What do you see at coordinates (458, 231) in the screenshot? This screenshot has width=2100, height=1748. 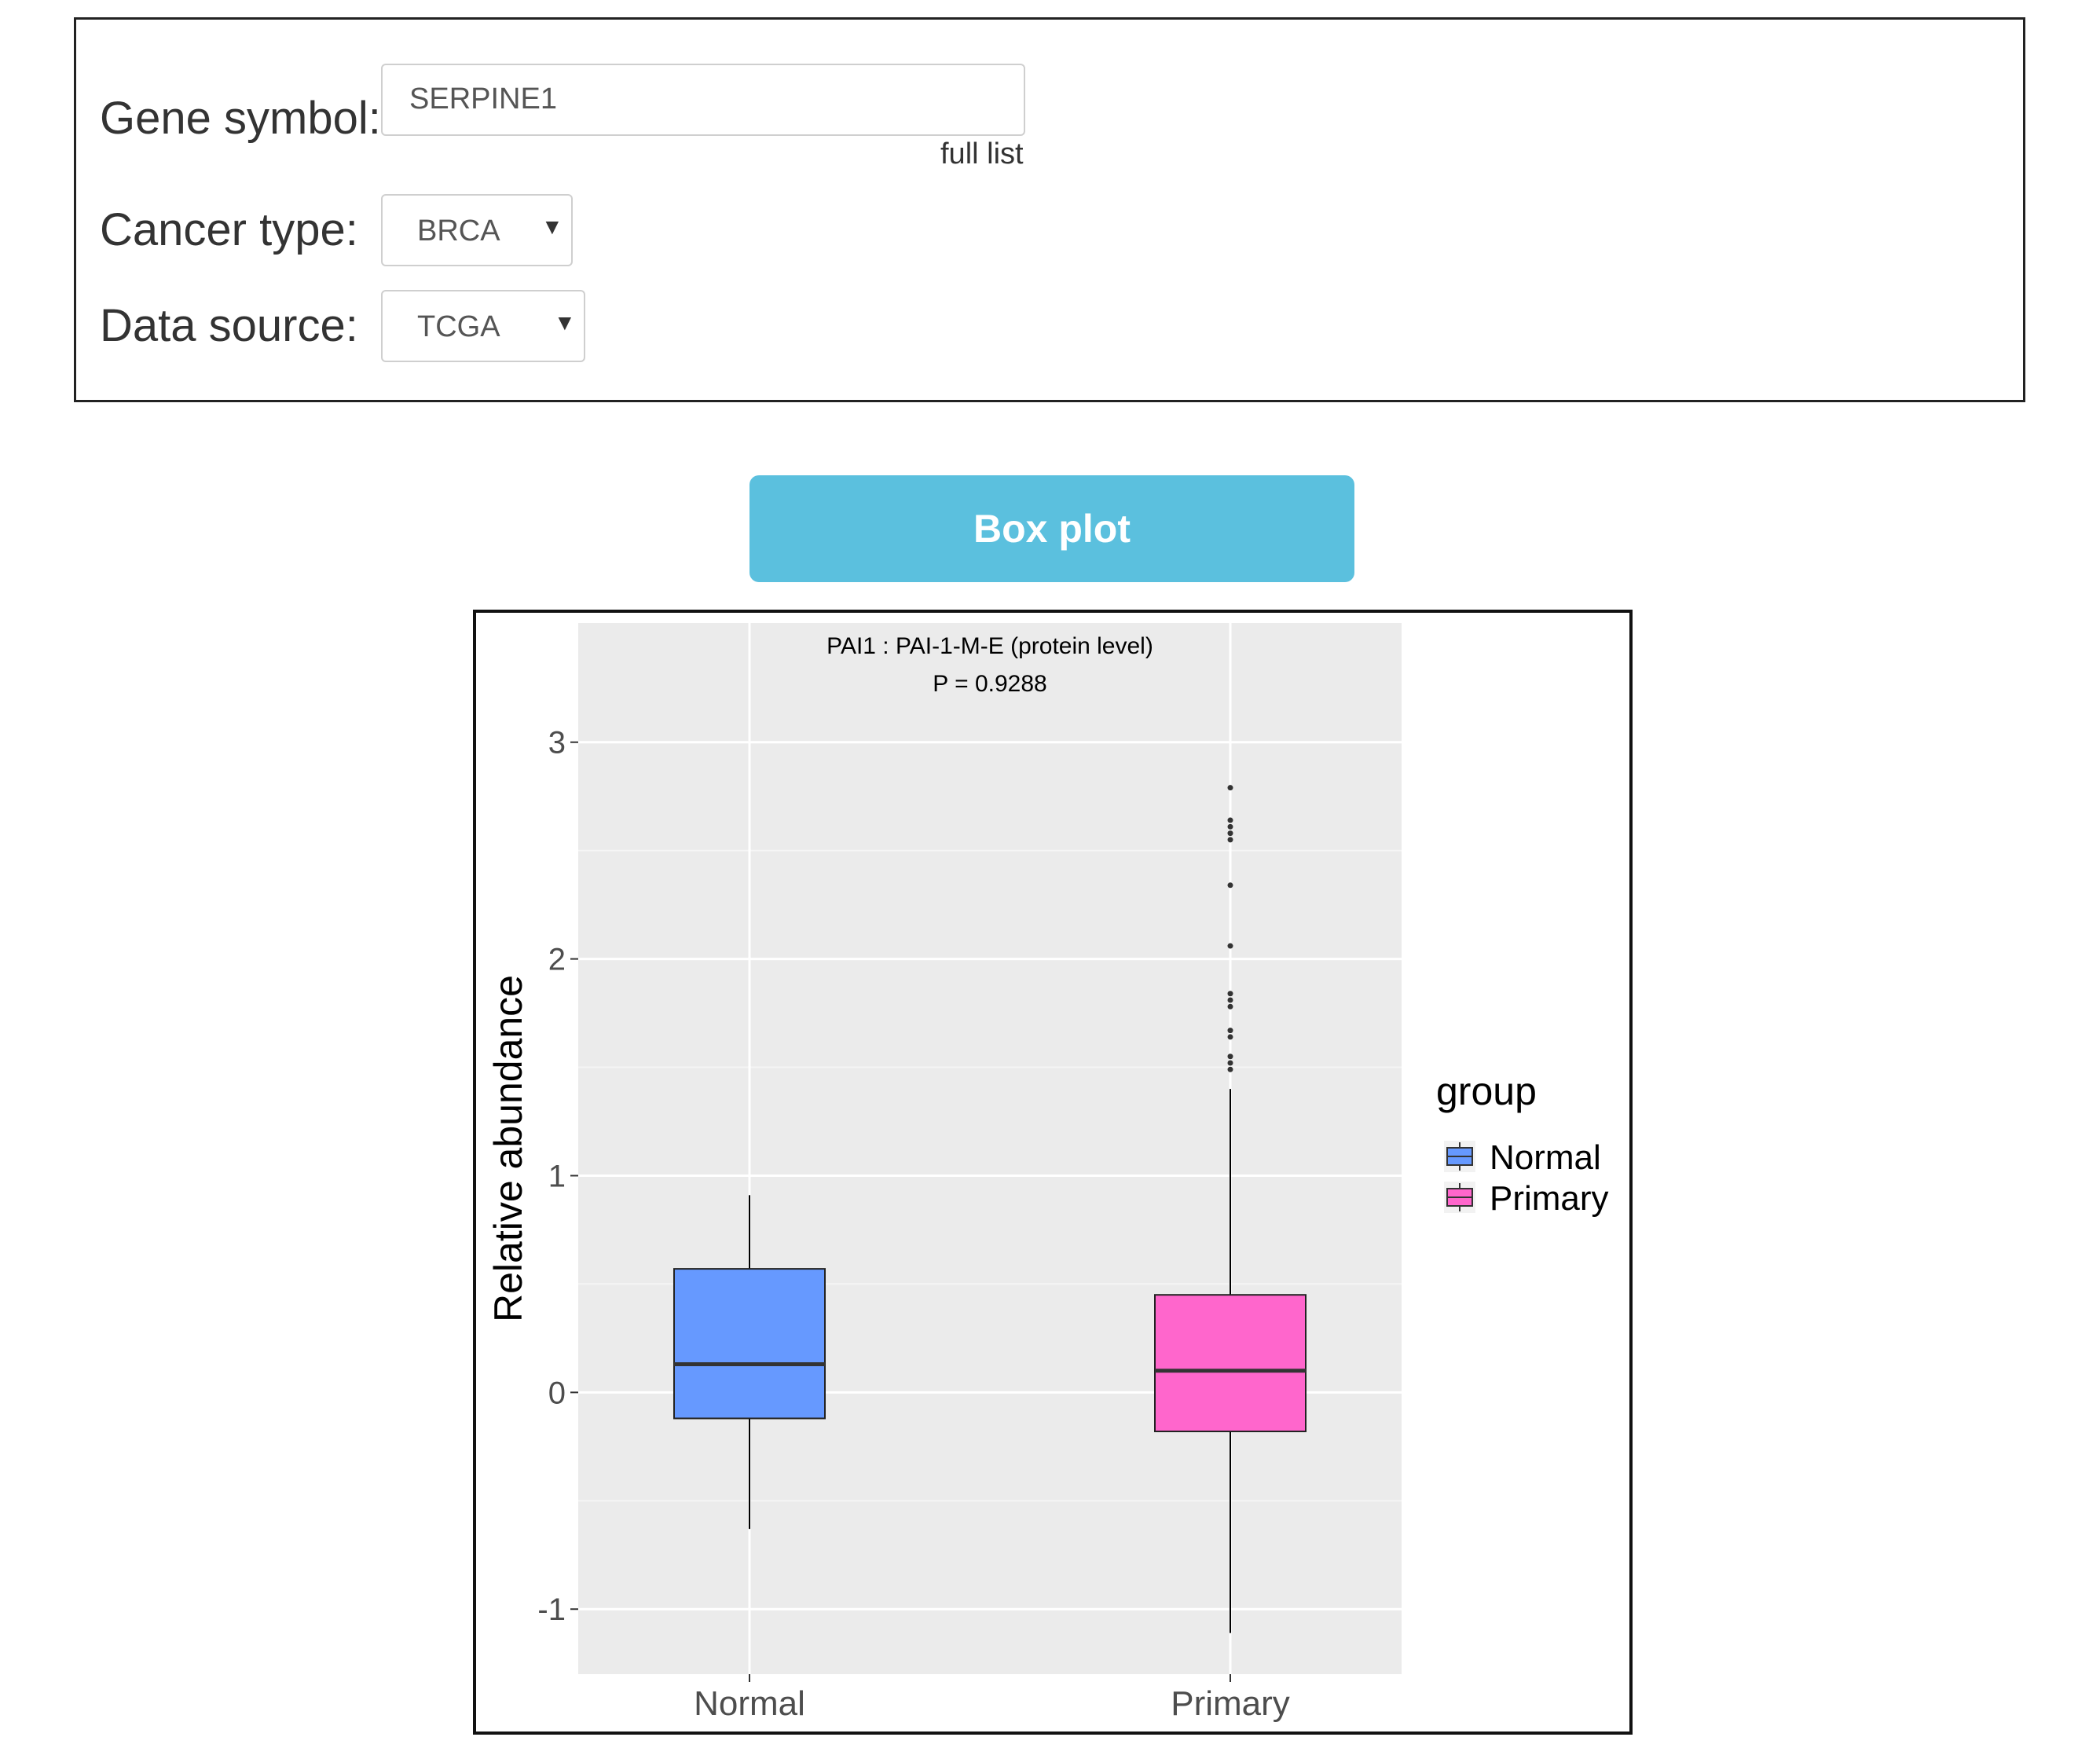 I see `cancer-type-value: BRCA` at bounding box center [458, 231].